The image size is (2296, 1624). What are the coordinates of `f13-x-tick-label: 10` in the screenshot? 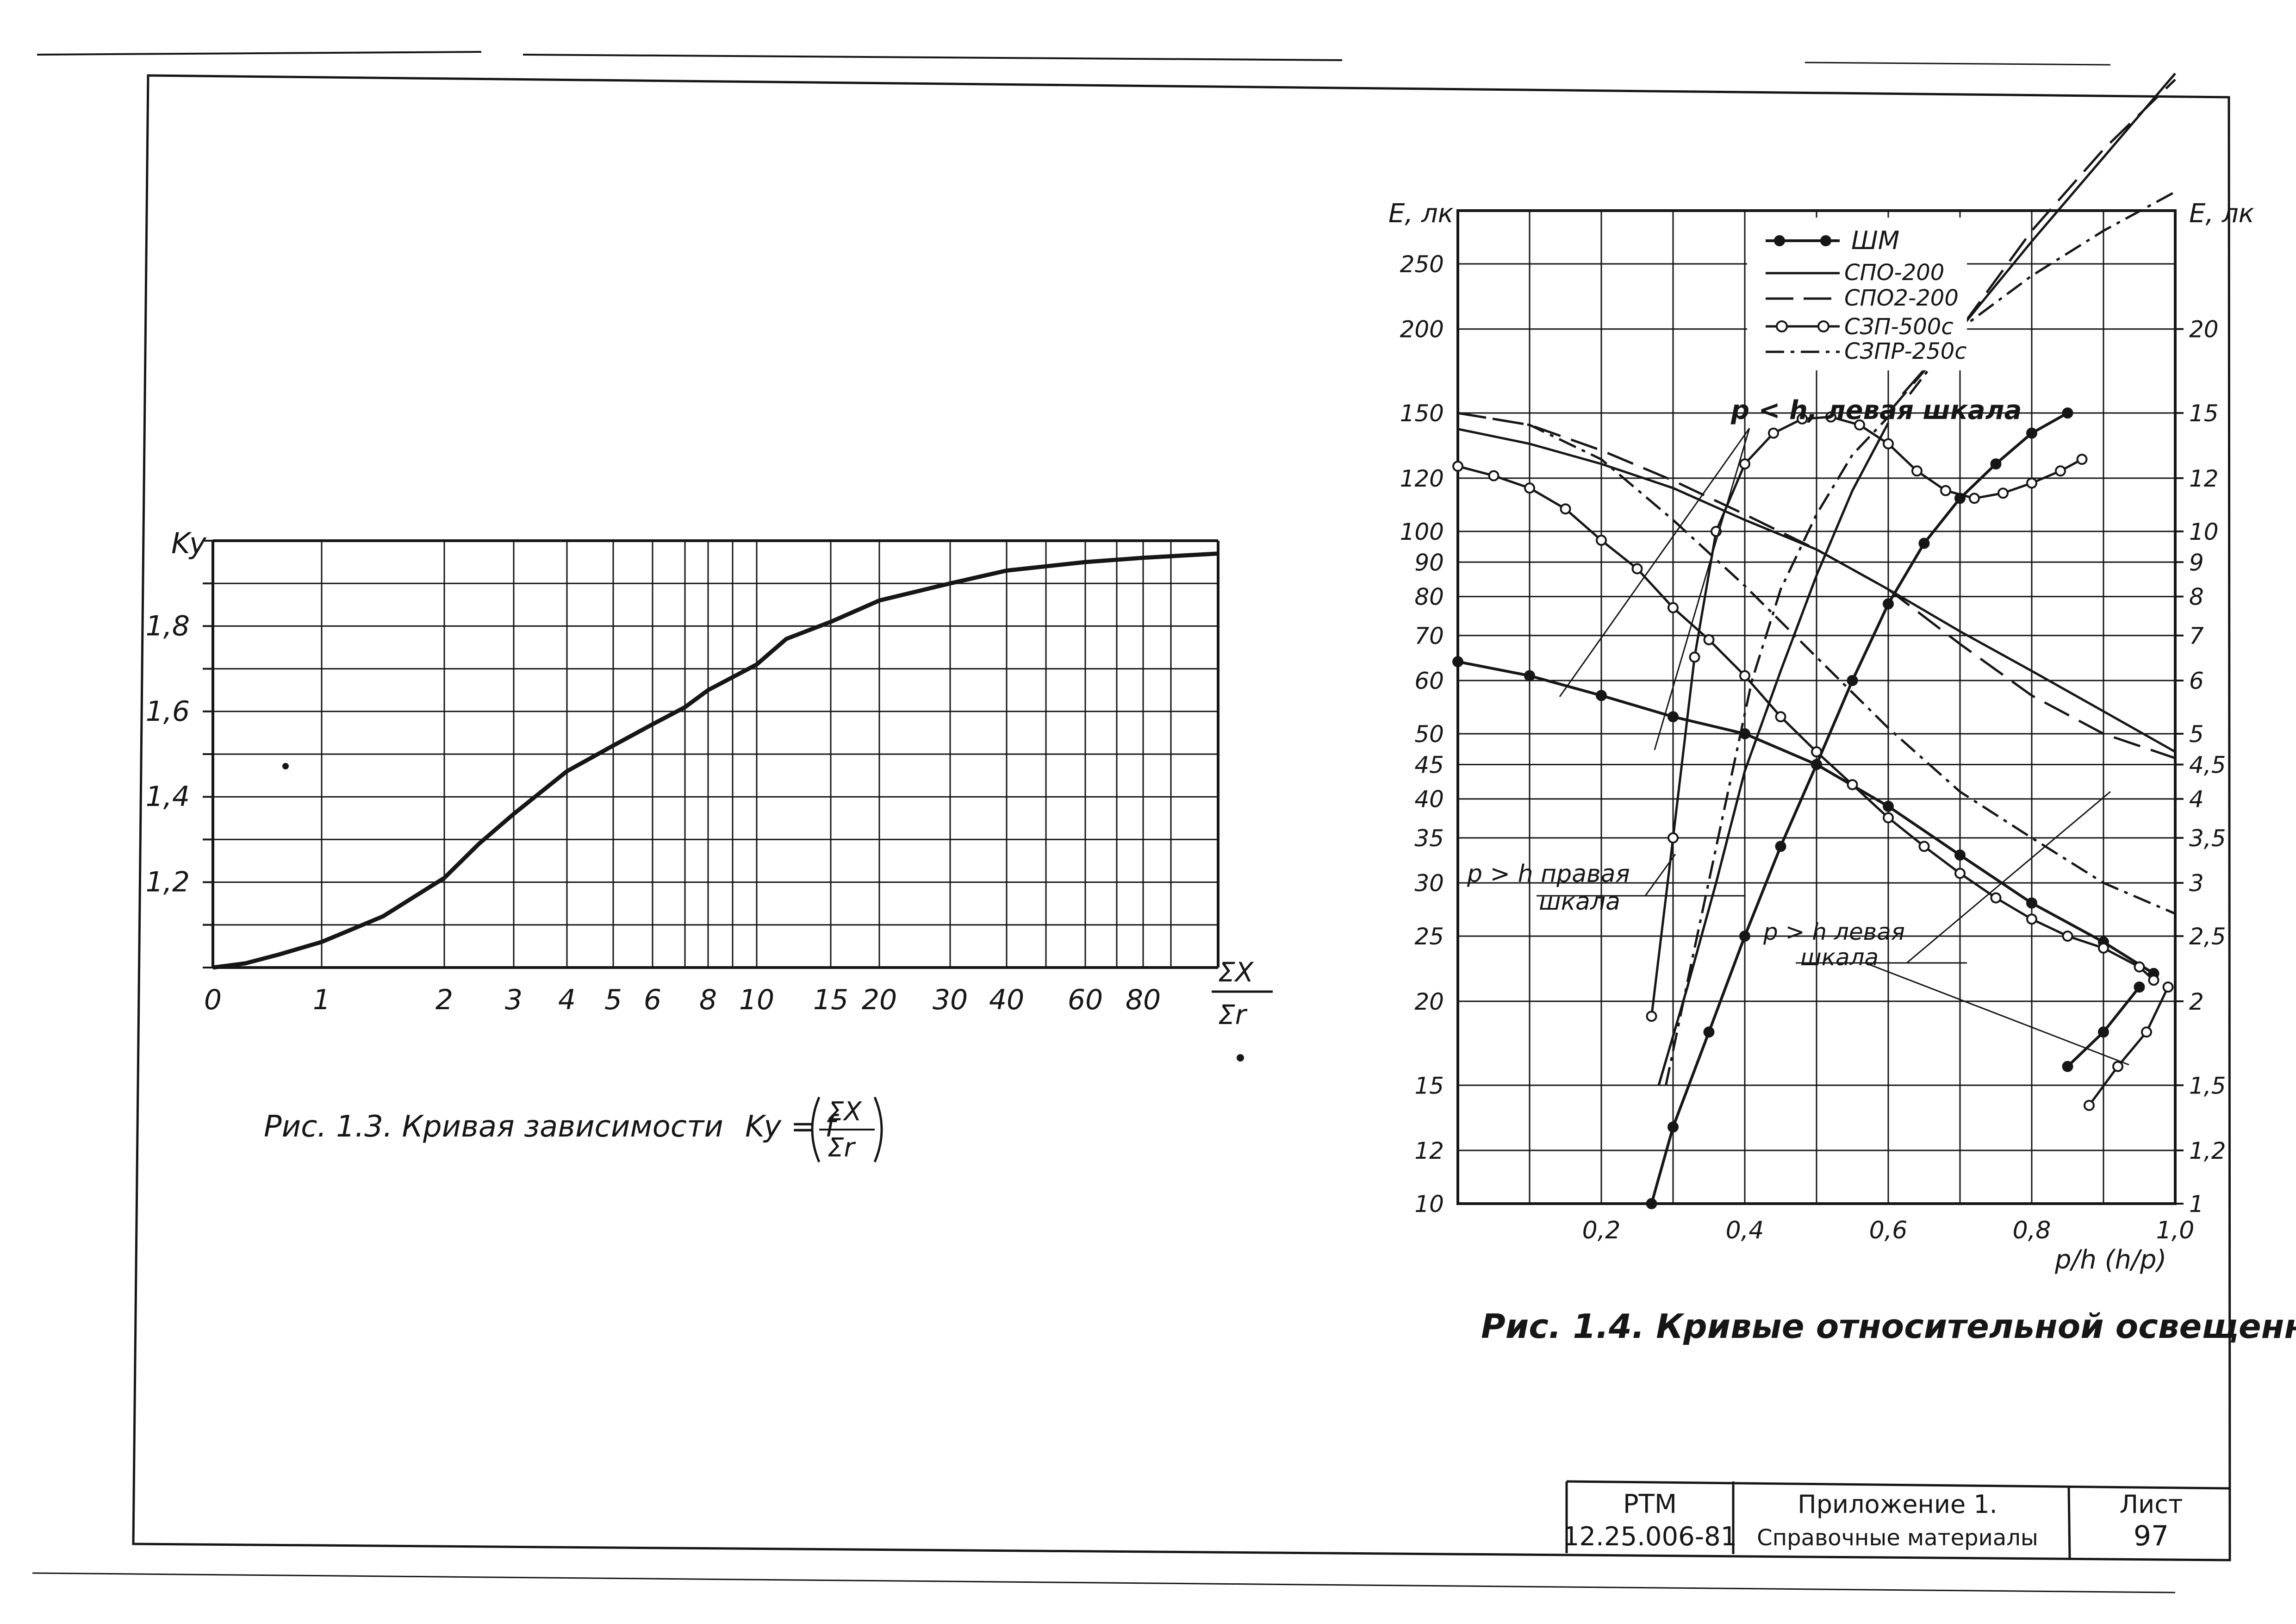 It's located at (756, 1000).